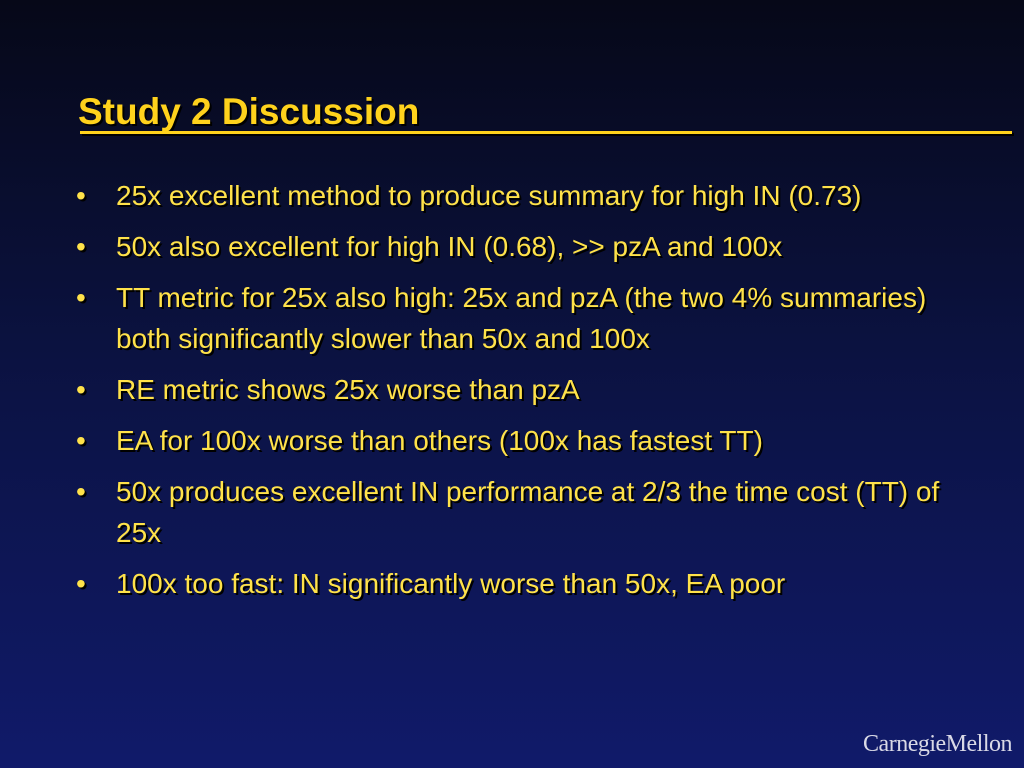 The image size is (1024, 768). What do you see at coordinates (546, 132) in the screenshot?
I see `title-underline` at bounding box center [546, 132].